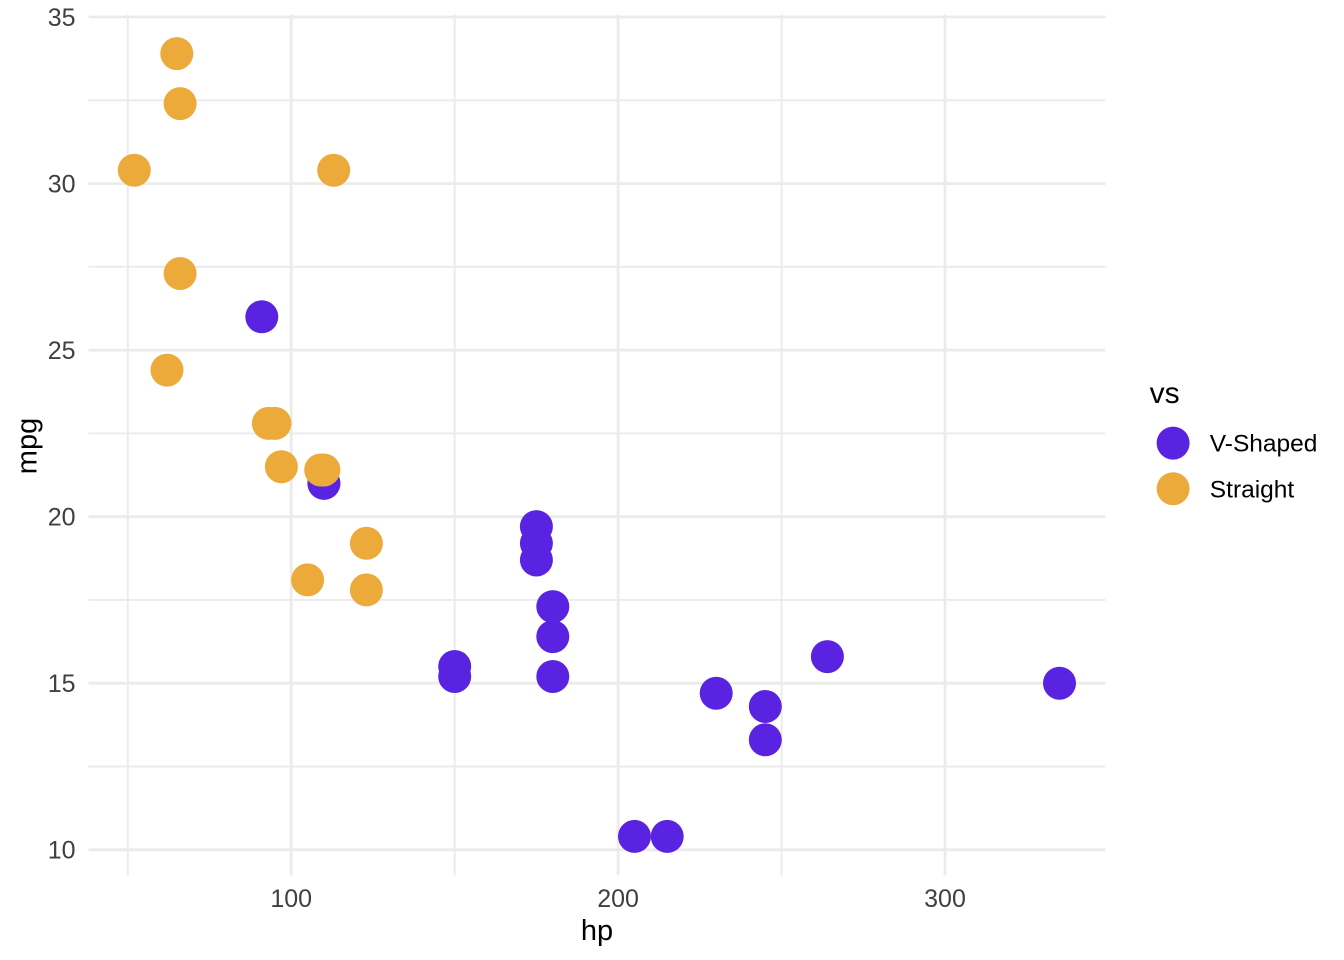 The width and height of the screenshot is (1344, 960). I want to click on svg-text: Straight, so click(1252, 490).